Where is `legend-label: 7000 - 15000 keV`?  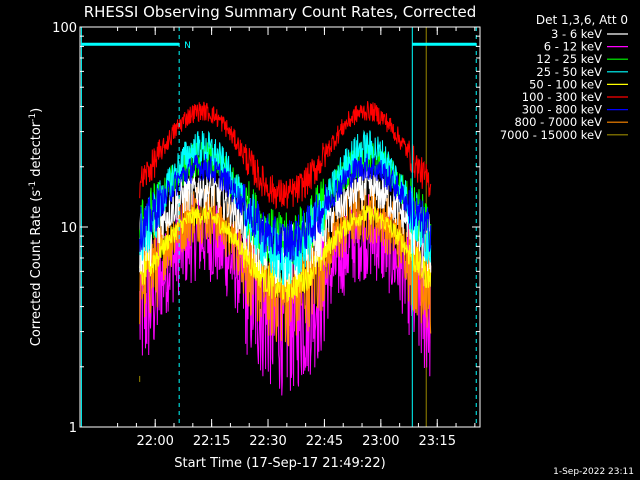
legend-label: 7000 - 15000 keV is located at coordinates (551, 135).